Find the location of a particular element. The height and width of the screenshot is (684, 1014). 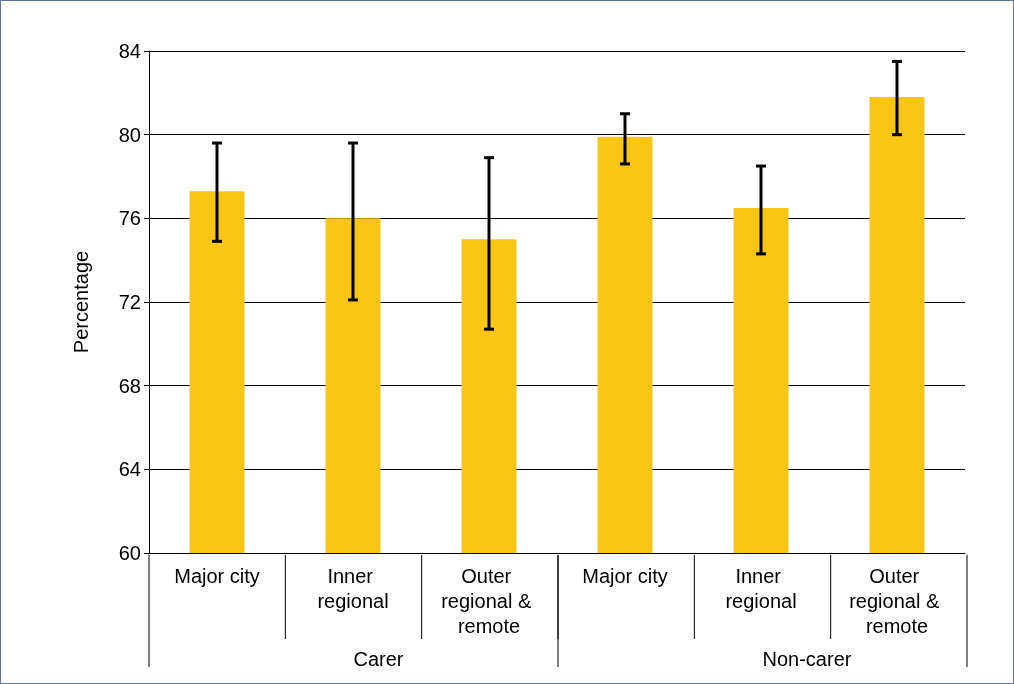

y-axis-title: Percentage is located at coordinates (81, 302).